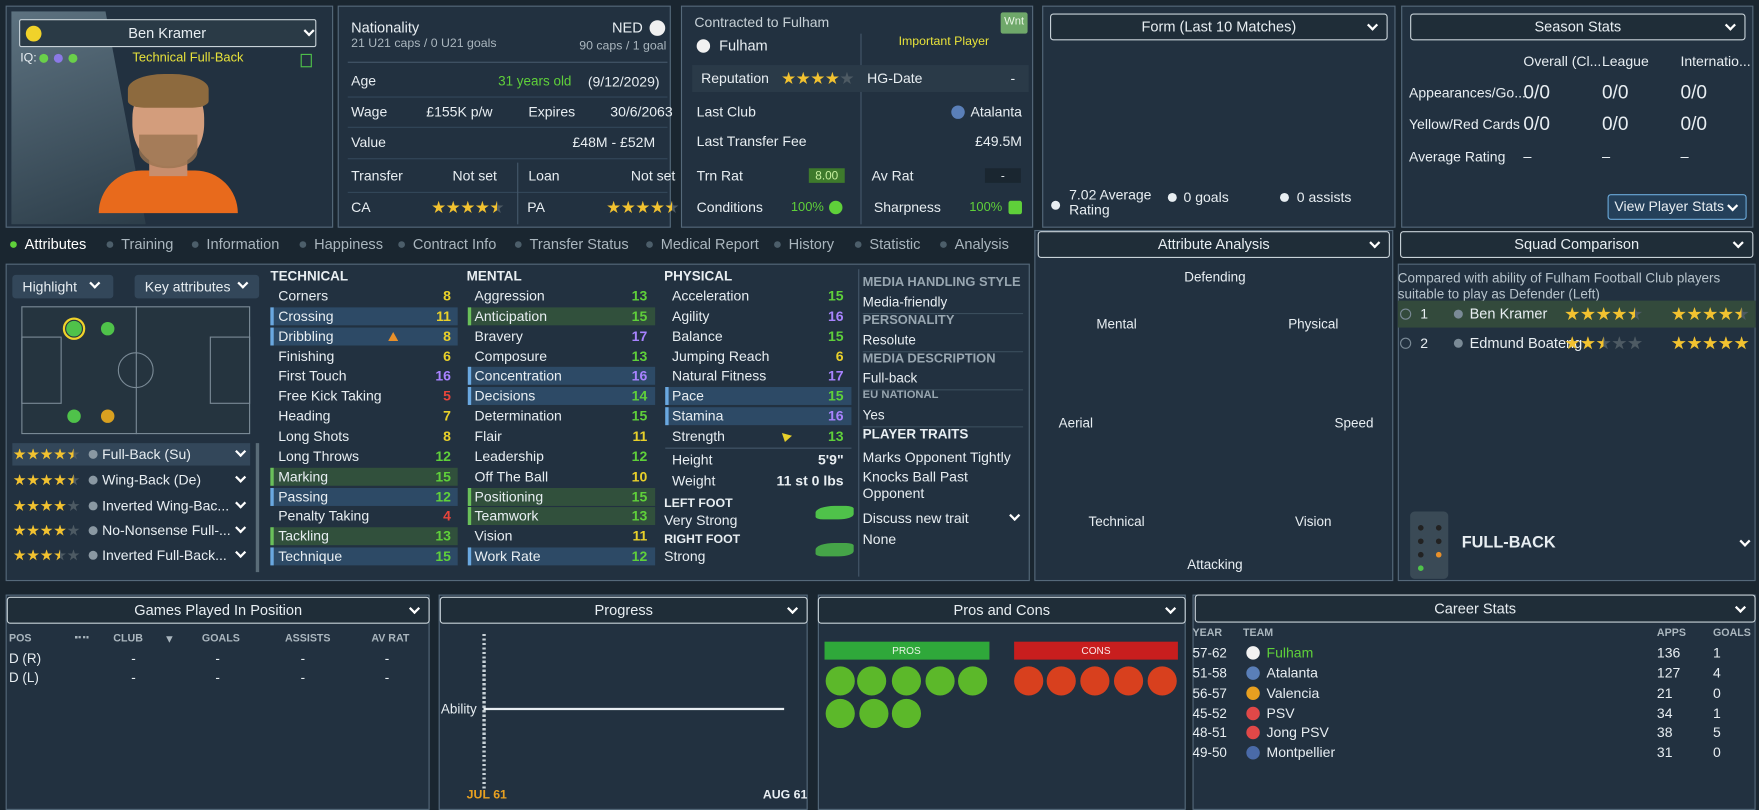  What do you see at coordinates (1029, 681) in the screenshot?
I see `con-icon` at bounding box center [1029, 681].